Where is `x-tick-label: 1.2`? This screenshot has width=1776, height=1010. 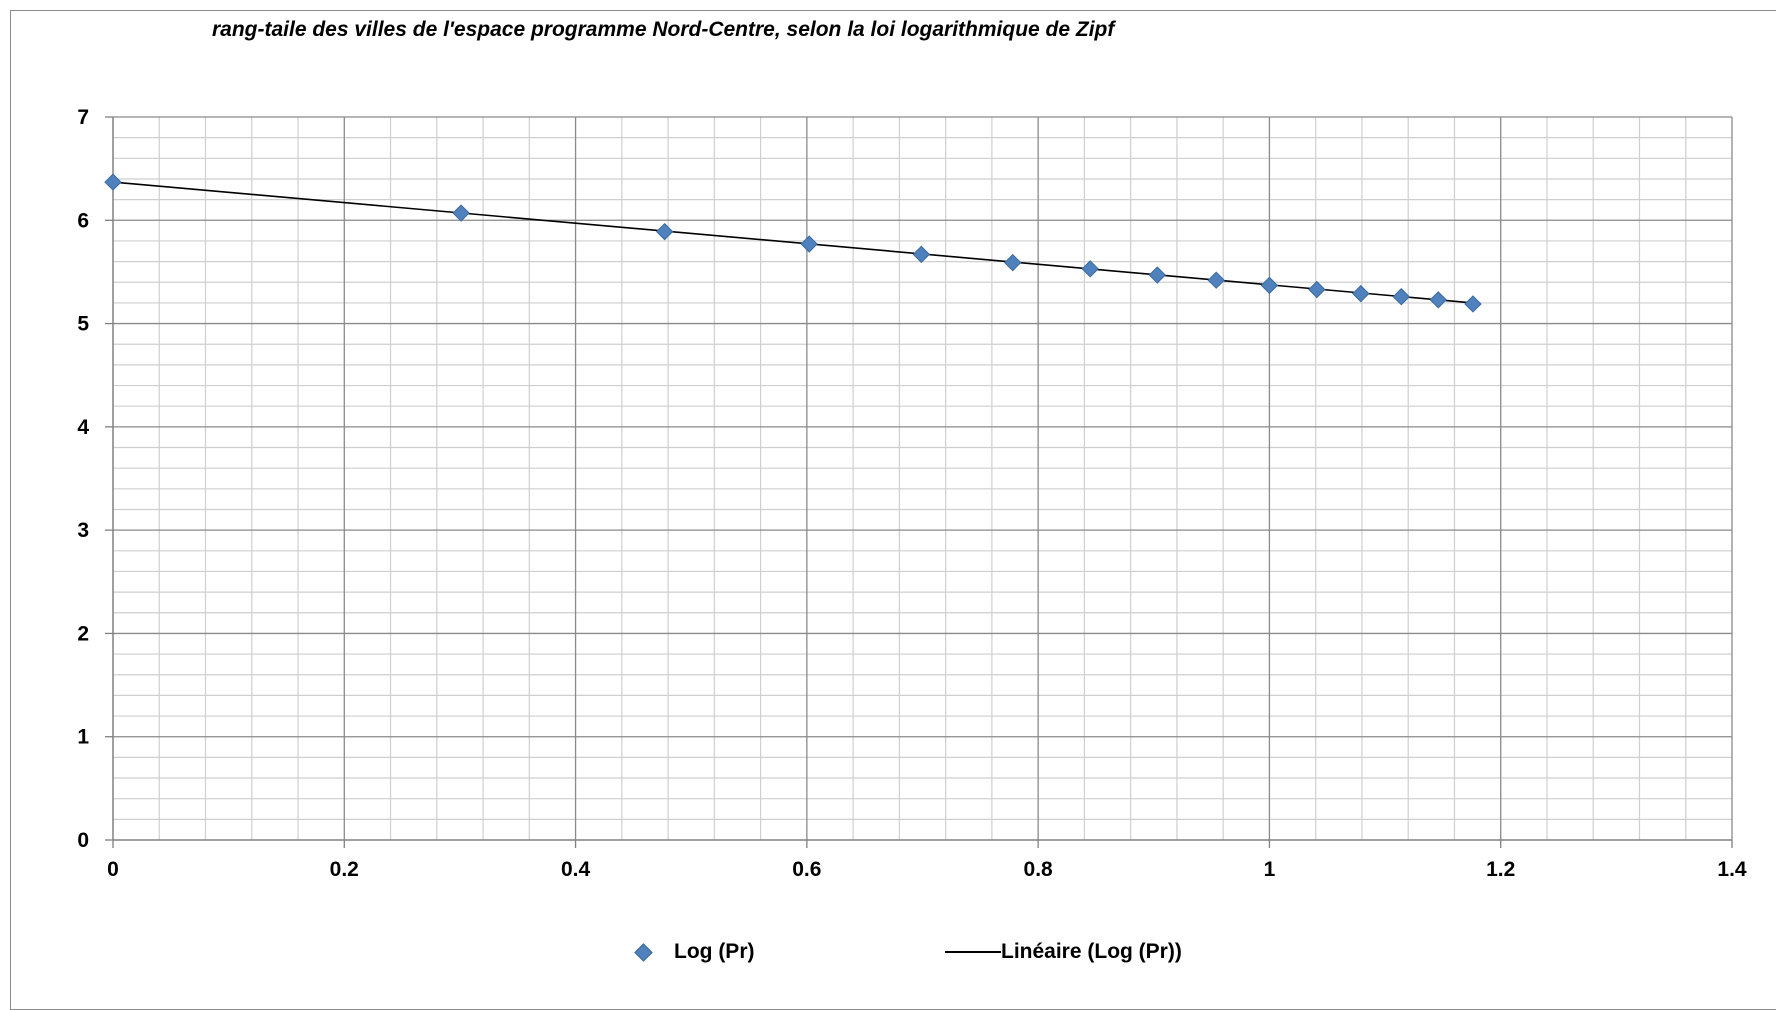 x-tick-label: 1.2 is located at coordinates (1500, 869).